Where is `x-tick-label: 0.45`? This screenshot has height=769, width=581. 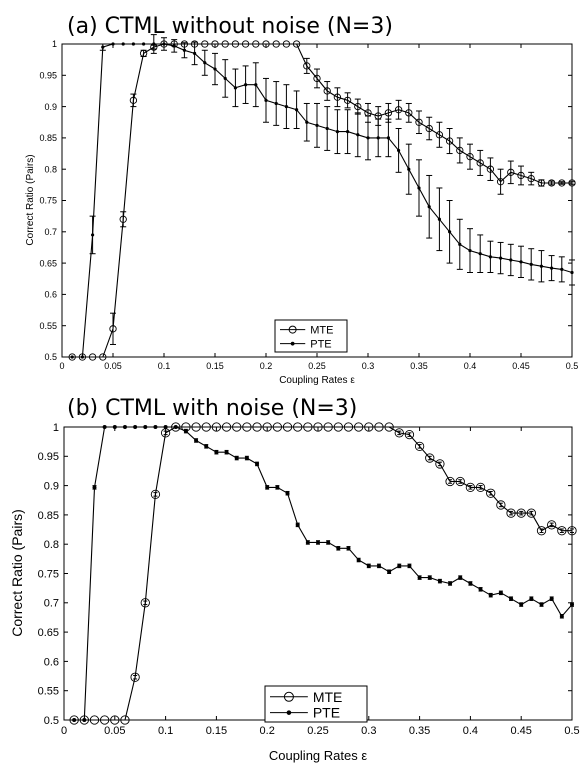
x-tick-label: 0.45 is located at coordinates (520, 731).